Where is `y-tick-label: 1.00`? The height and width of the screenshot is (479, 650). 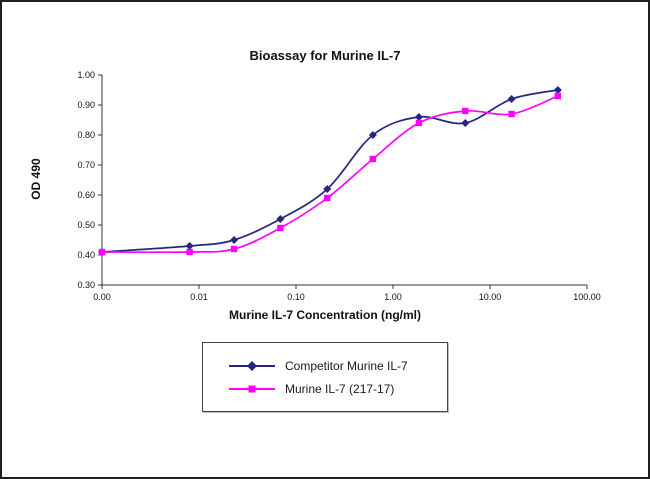 y-tick-label: 1.00 is located at coordinates (86, 75).